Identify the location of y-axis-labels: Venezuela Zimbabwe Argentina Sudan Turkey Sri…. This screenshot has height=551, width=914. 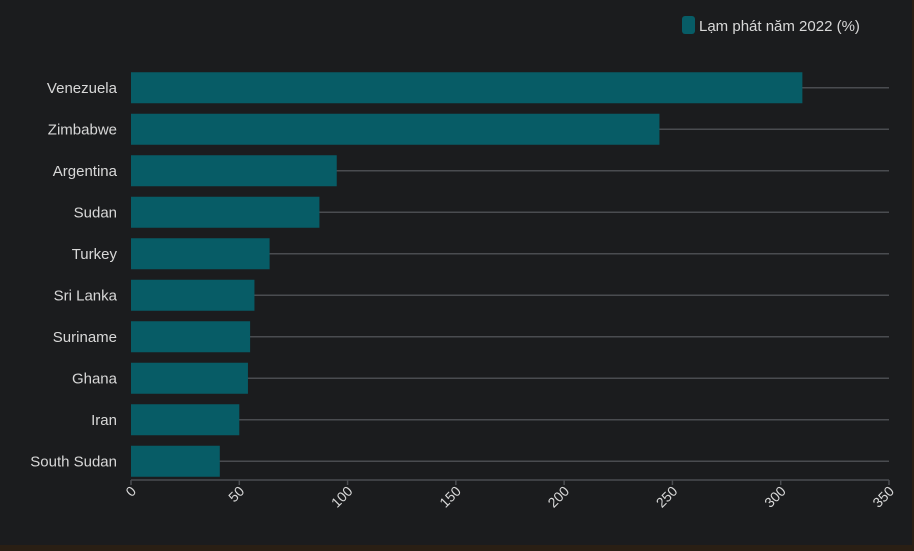
(73, 275).